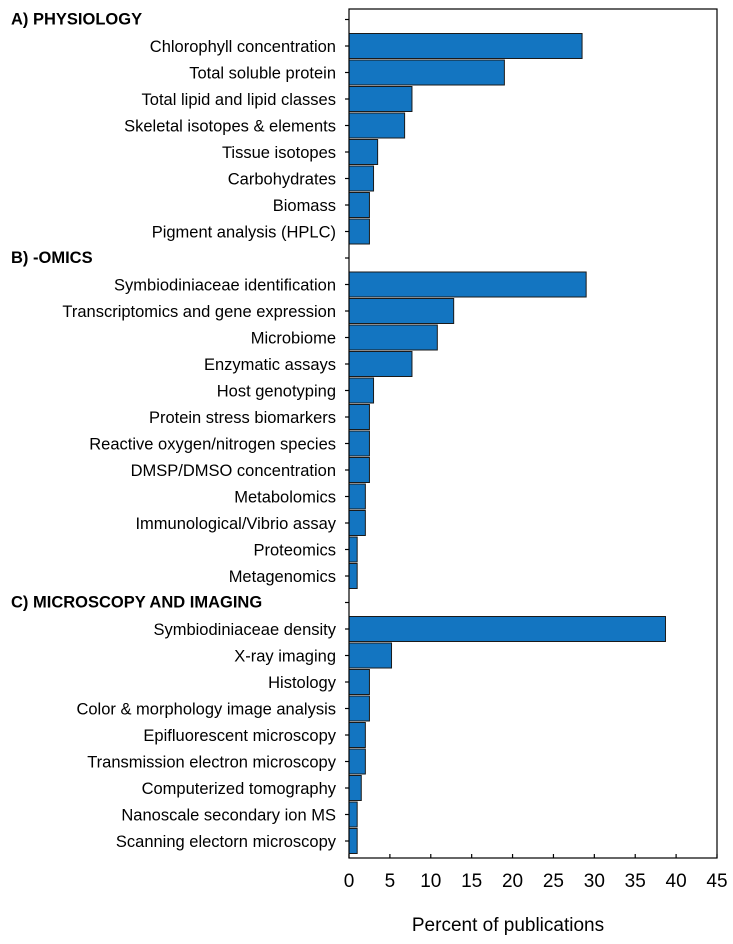 This screenshot has height=944, width=733. What do you see at coordinates (279, 153) in the screenshot?
I see `category-label: Tissue isotopes` at bounding box center [279, 153].